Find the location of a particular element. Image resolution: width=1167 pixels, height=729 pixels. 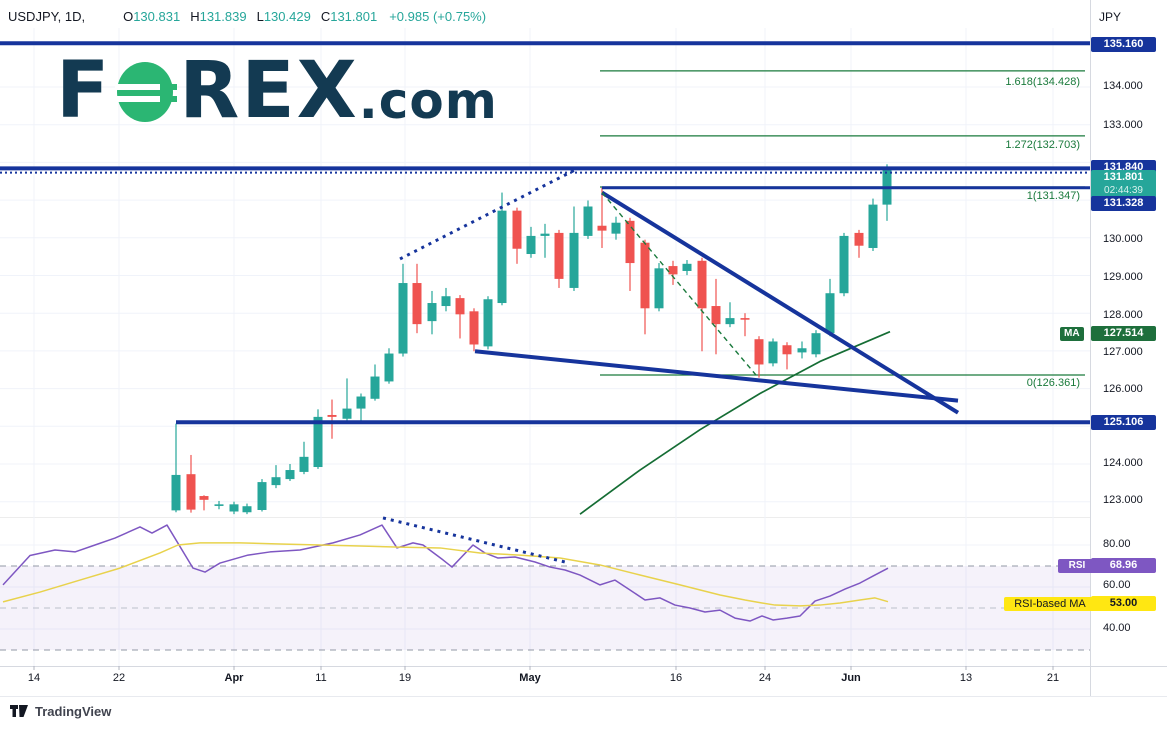

forex-watermark: F REX .com is located at coordinates (277, 91).